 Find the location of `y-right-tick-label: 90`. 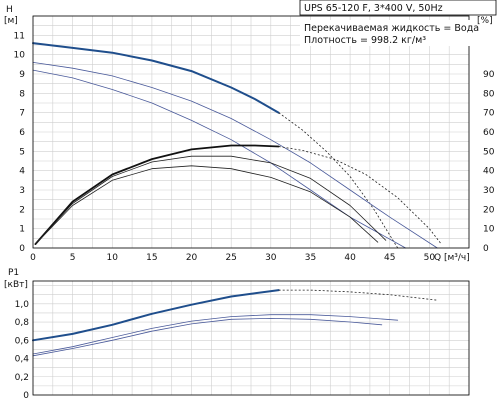

y-right-tick-label: 90 is located at coordinates (489, 75).